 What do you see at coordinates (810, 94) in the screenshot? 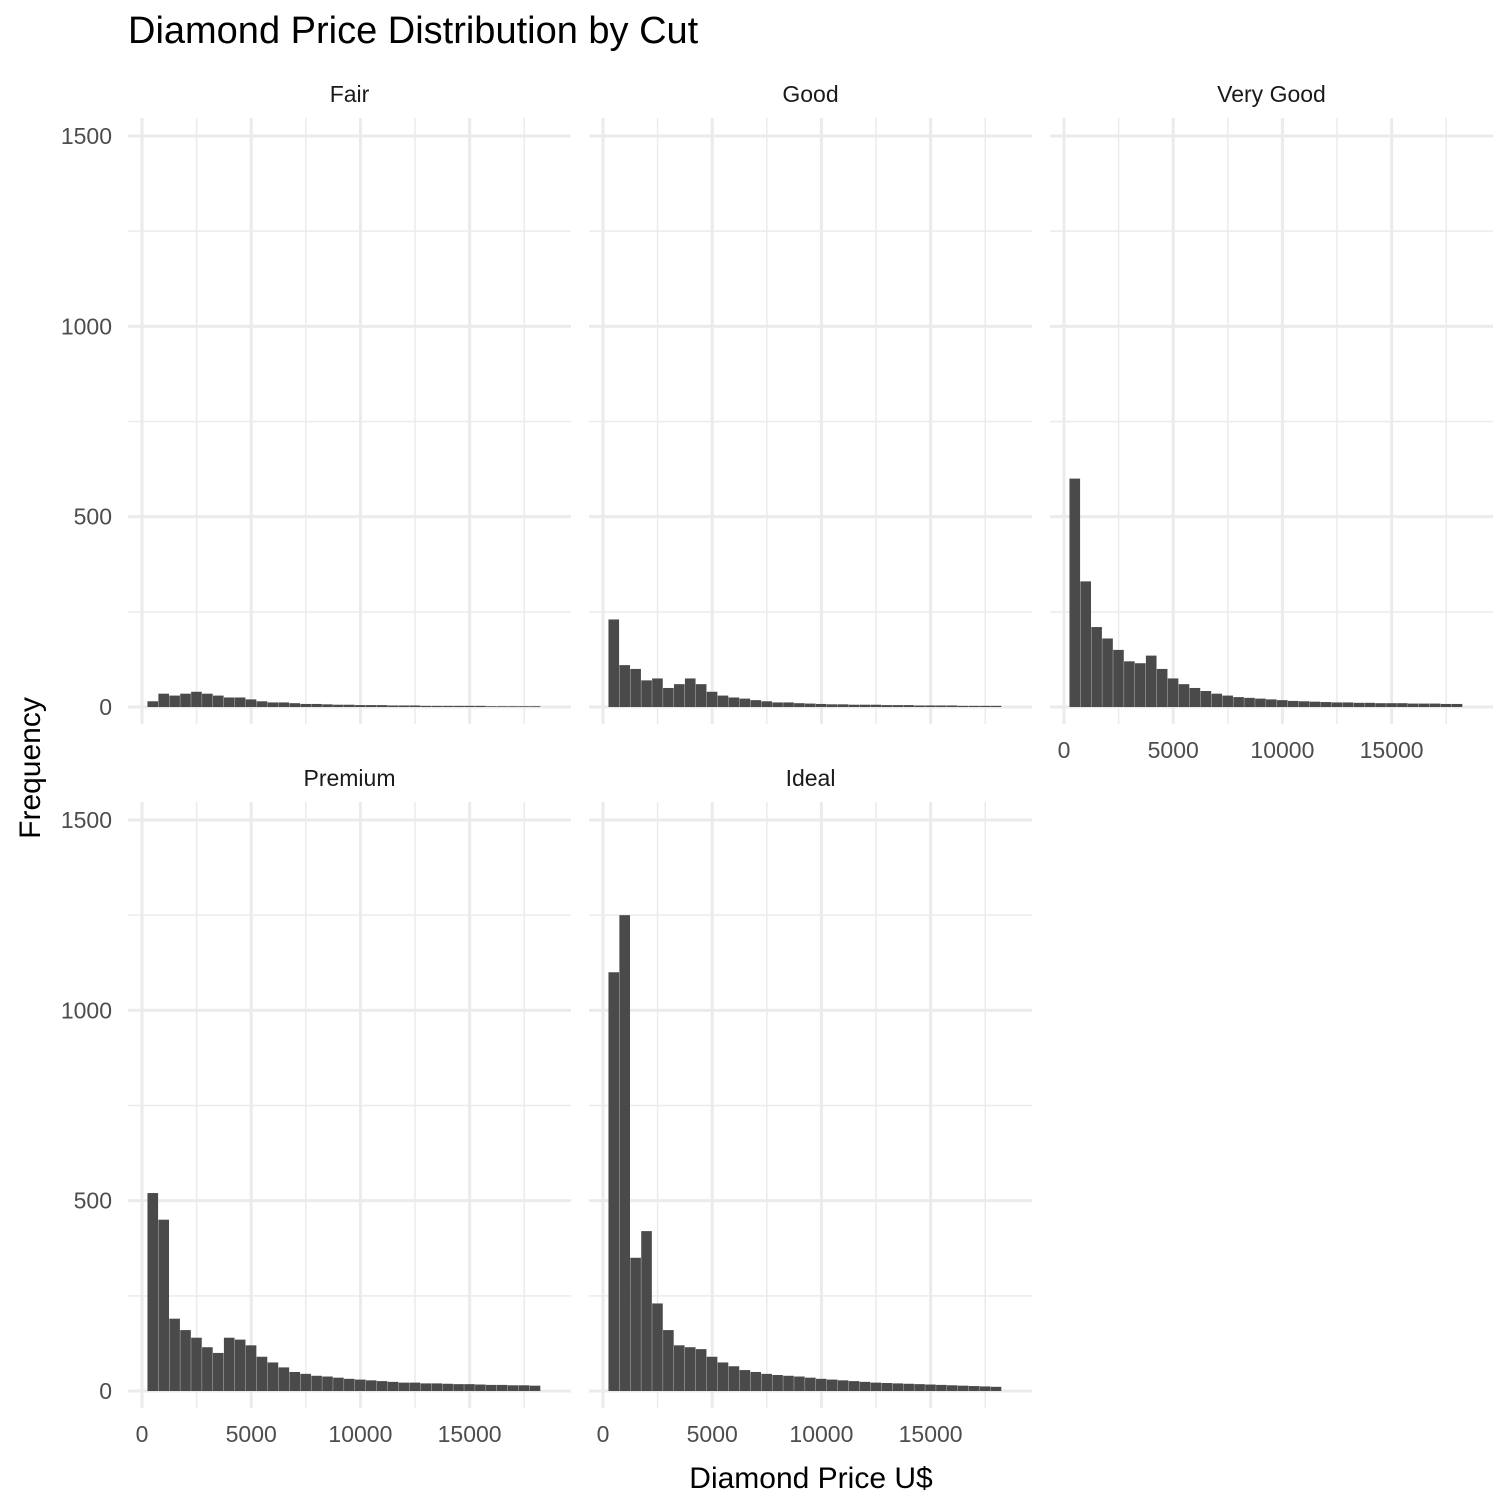
I see `facet-strip-label: Good` at bounding box center [810, 94].